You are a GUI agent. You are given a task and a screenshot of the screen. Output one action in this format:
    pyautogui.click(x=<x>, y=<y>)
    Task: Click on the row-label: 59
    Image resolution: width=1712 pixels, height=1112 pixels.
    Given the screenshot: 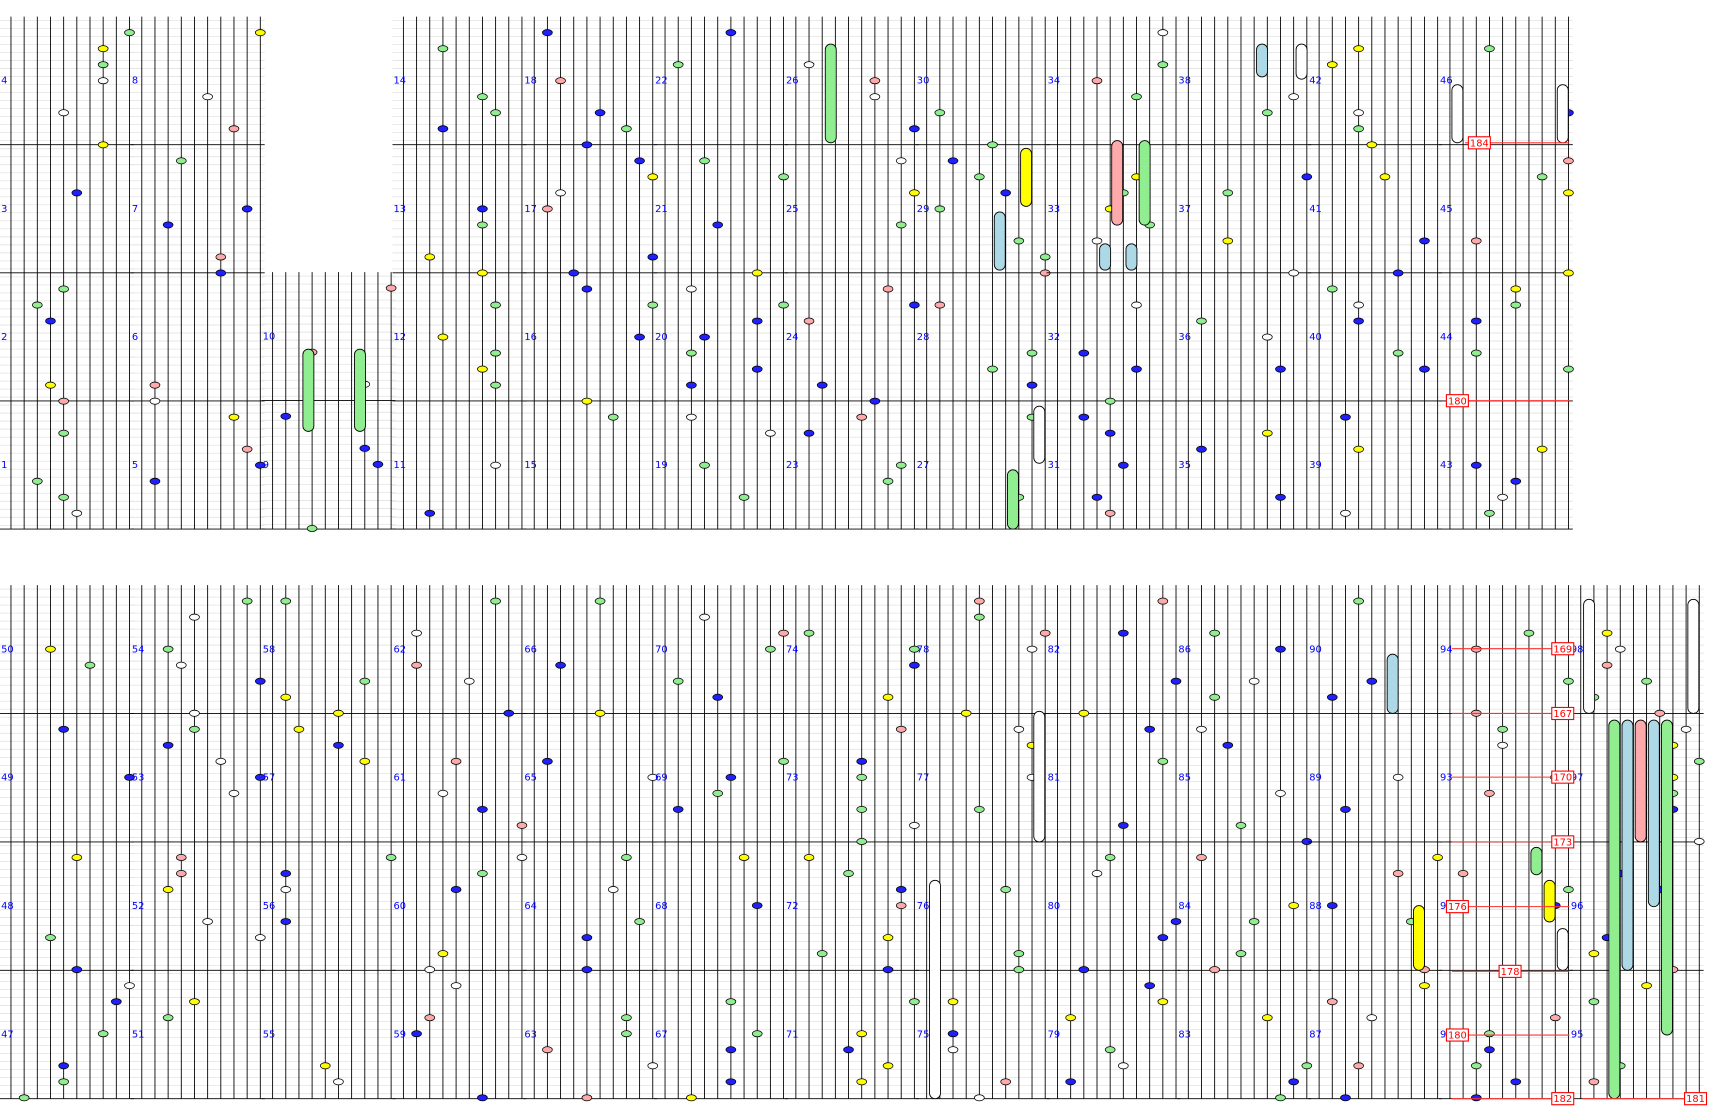 What is the action you would take?
    pyautogui.click(x=400, y=1034)
    